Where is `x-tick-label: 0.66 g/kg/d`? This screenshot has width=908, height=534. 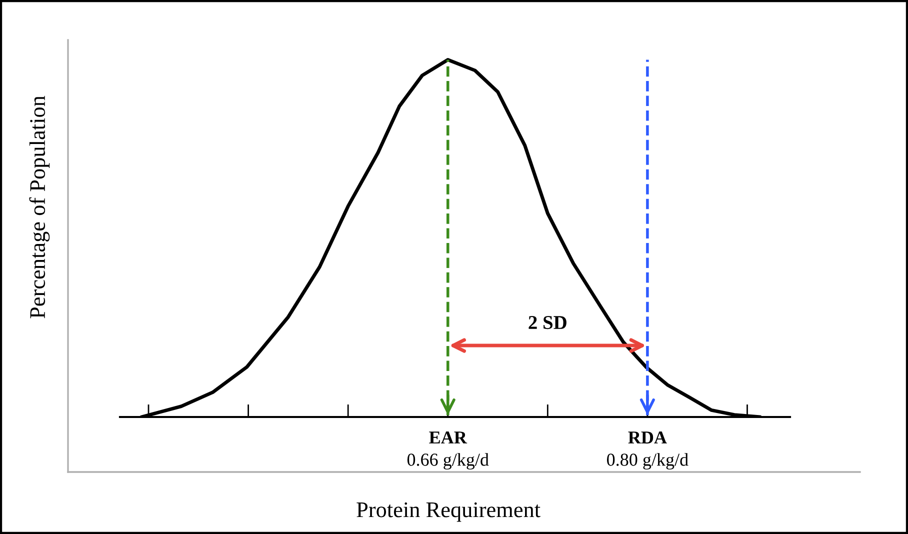
x-tick-label: 0.66 g/kg/d is located at coordinates (448, 461).